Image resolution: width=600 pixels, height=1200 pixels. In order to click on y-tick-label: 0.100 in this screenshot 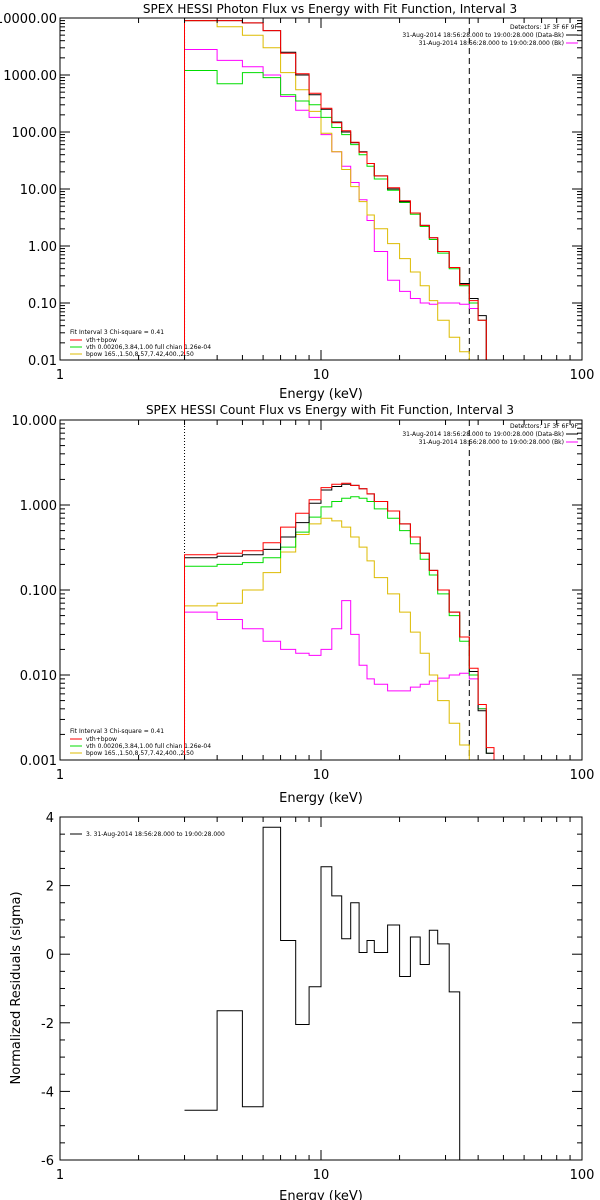, I will do `click(38, 591)`.